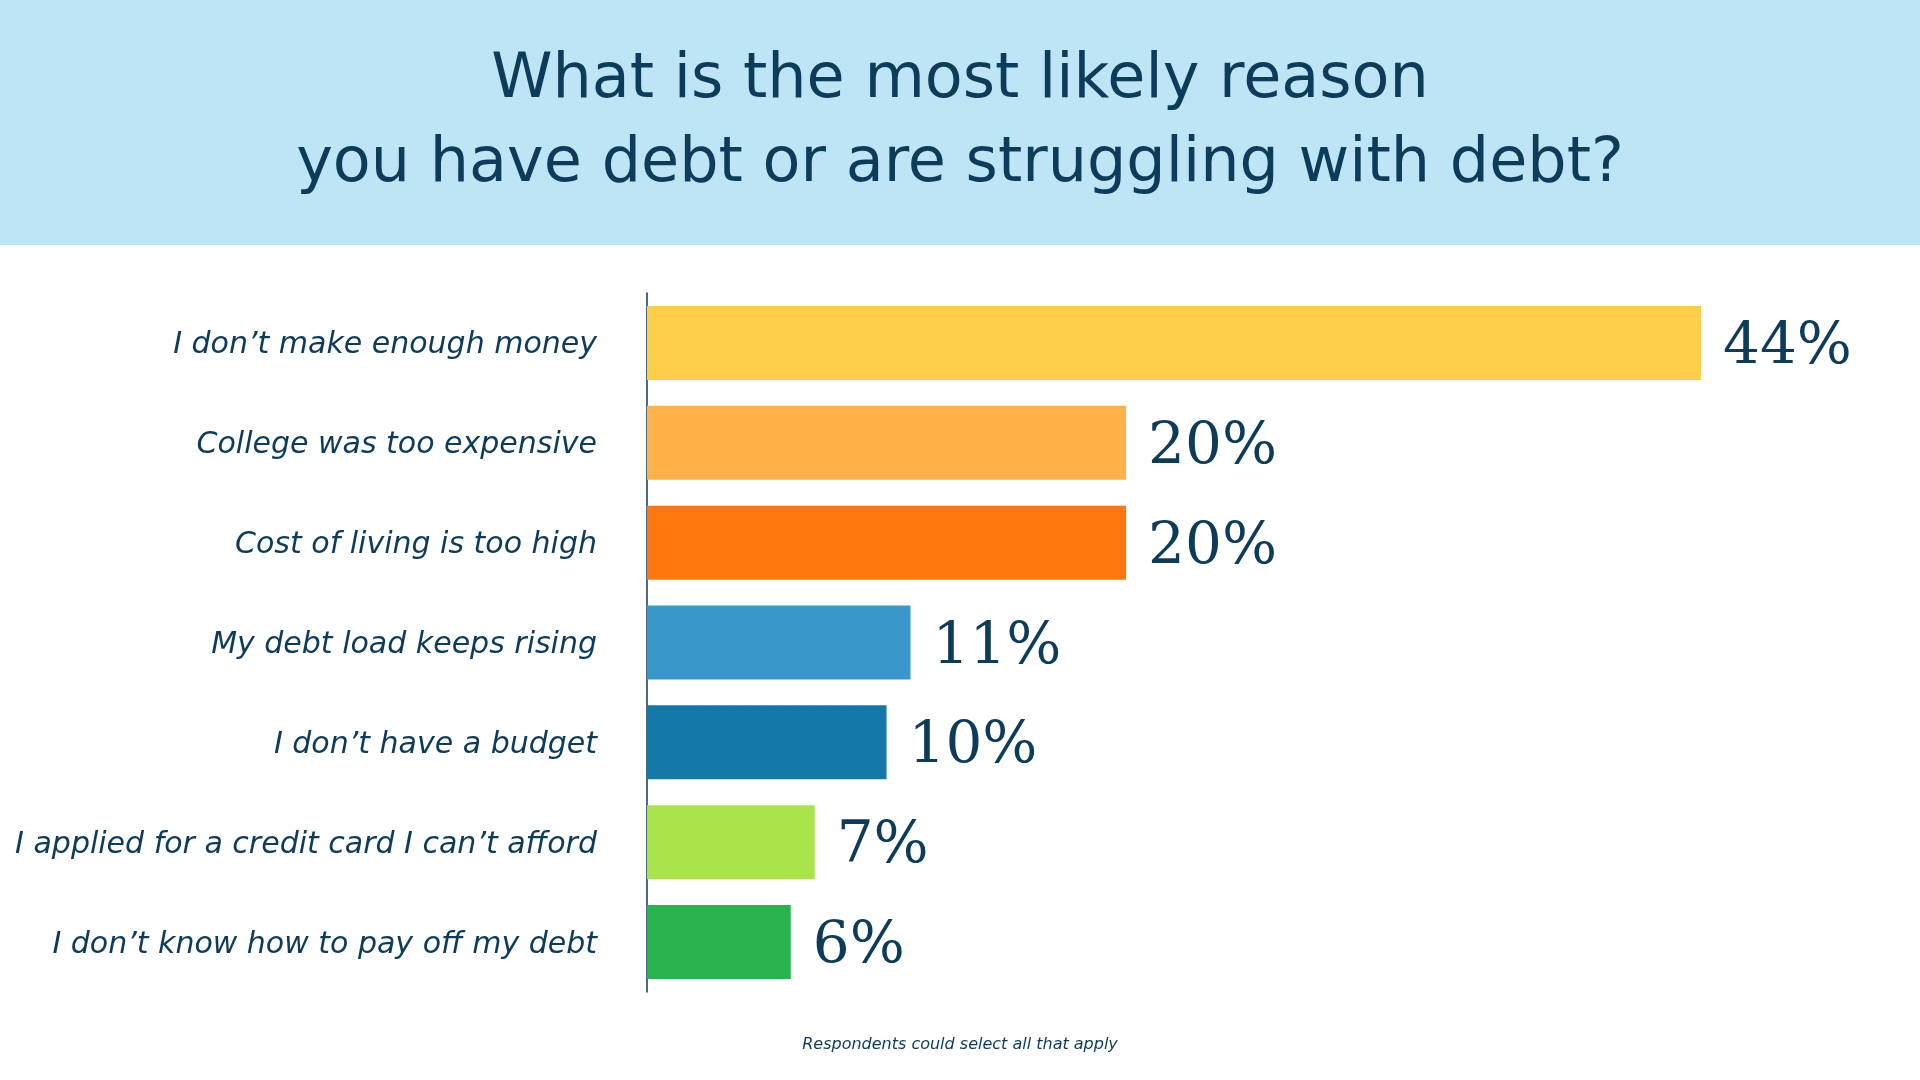 This screenshot has height=1080, width=1920. What do you see at coordinates (404, 642) in the screenshot?
I see `y-tick-label: My debt load keeps rising` at bounding box center [404, 642].